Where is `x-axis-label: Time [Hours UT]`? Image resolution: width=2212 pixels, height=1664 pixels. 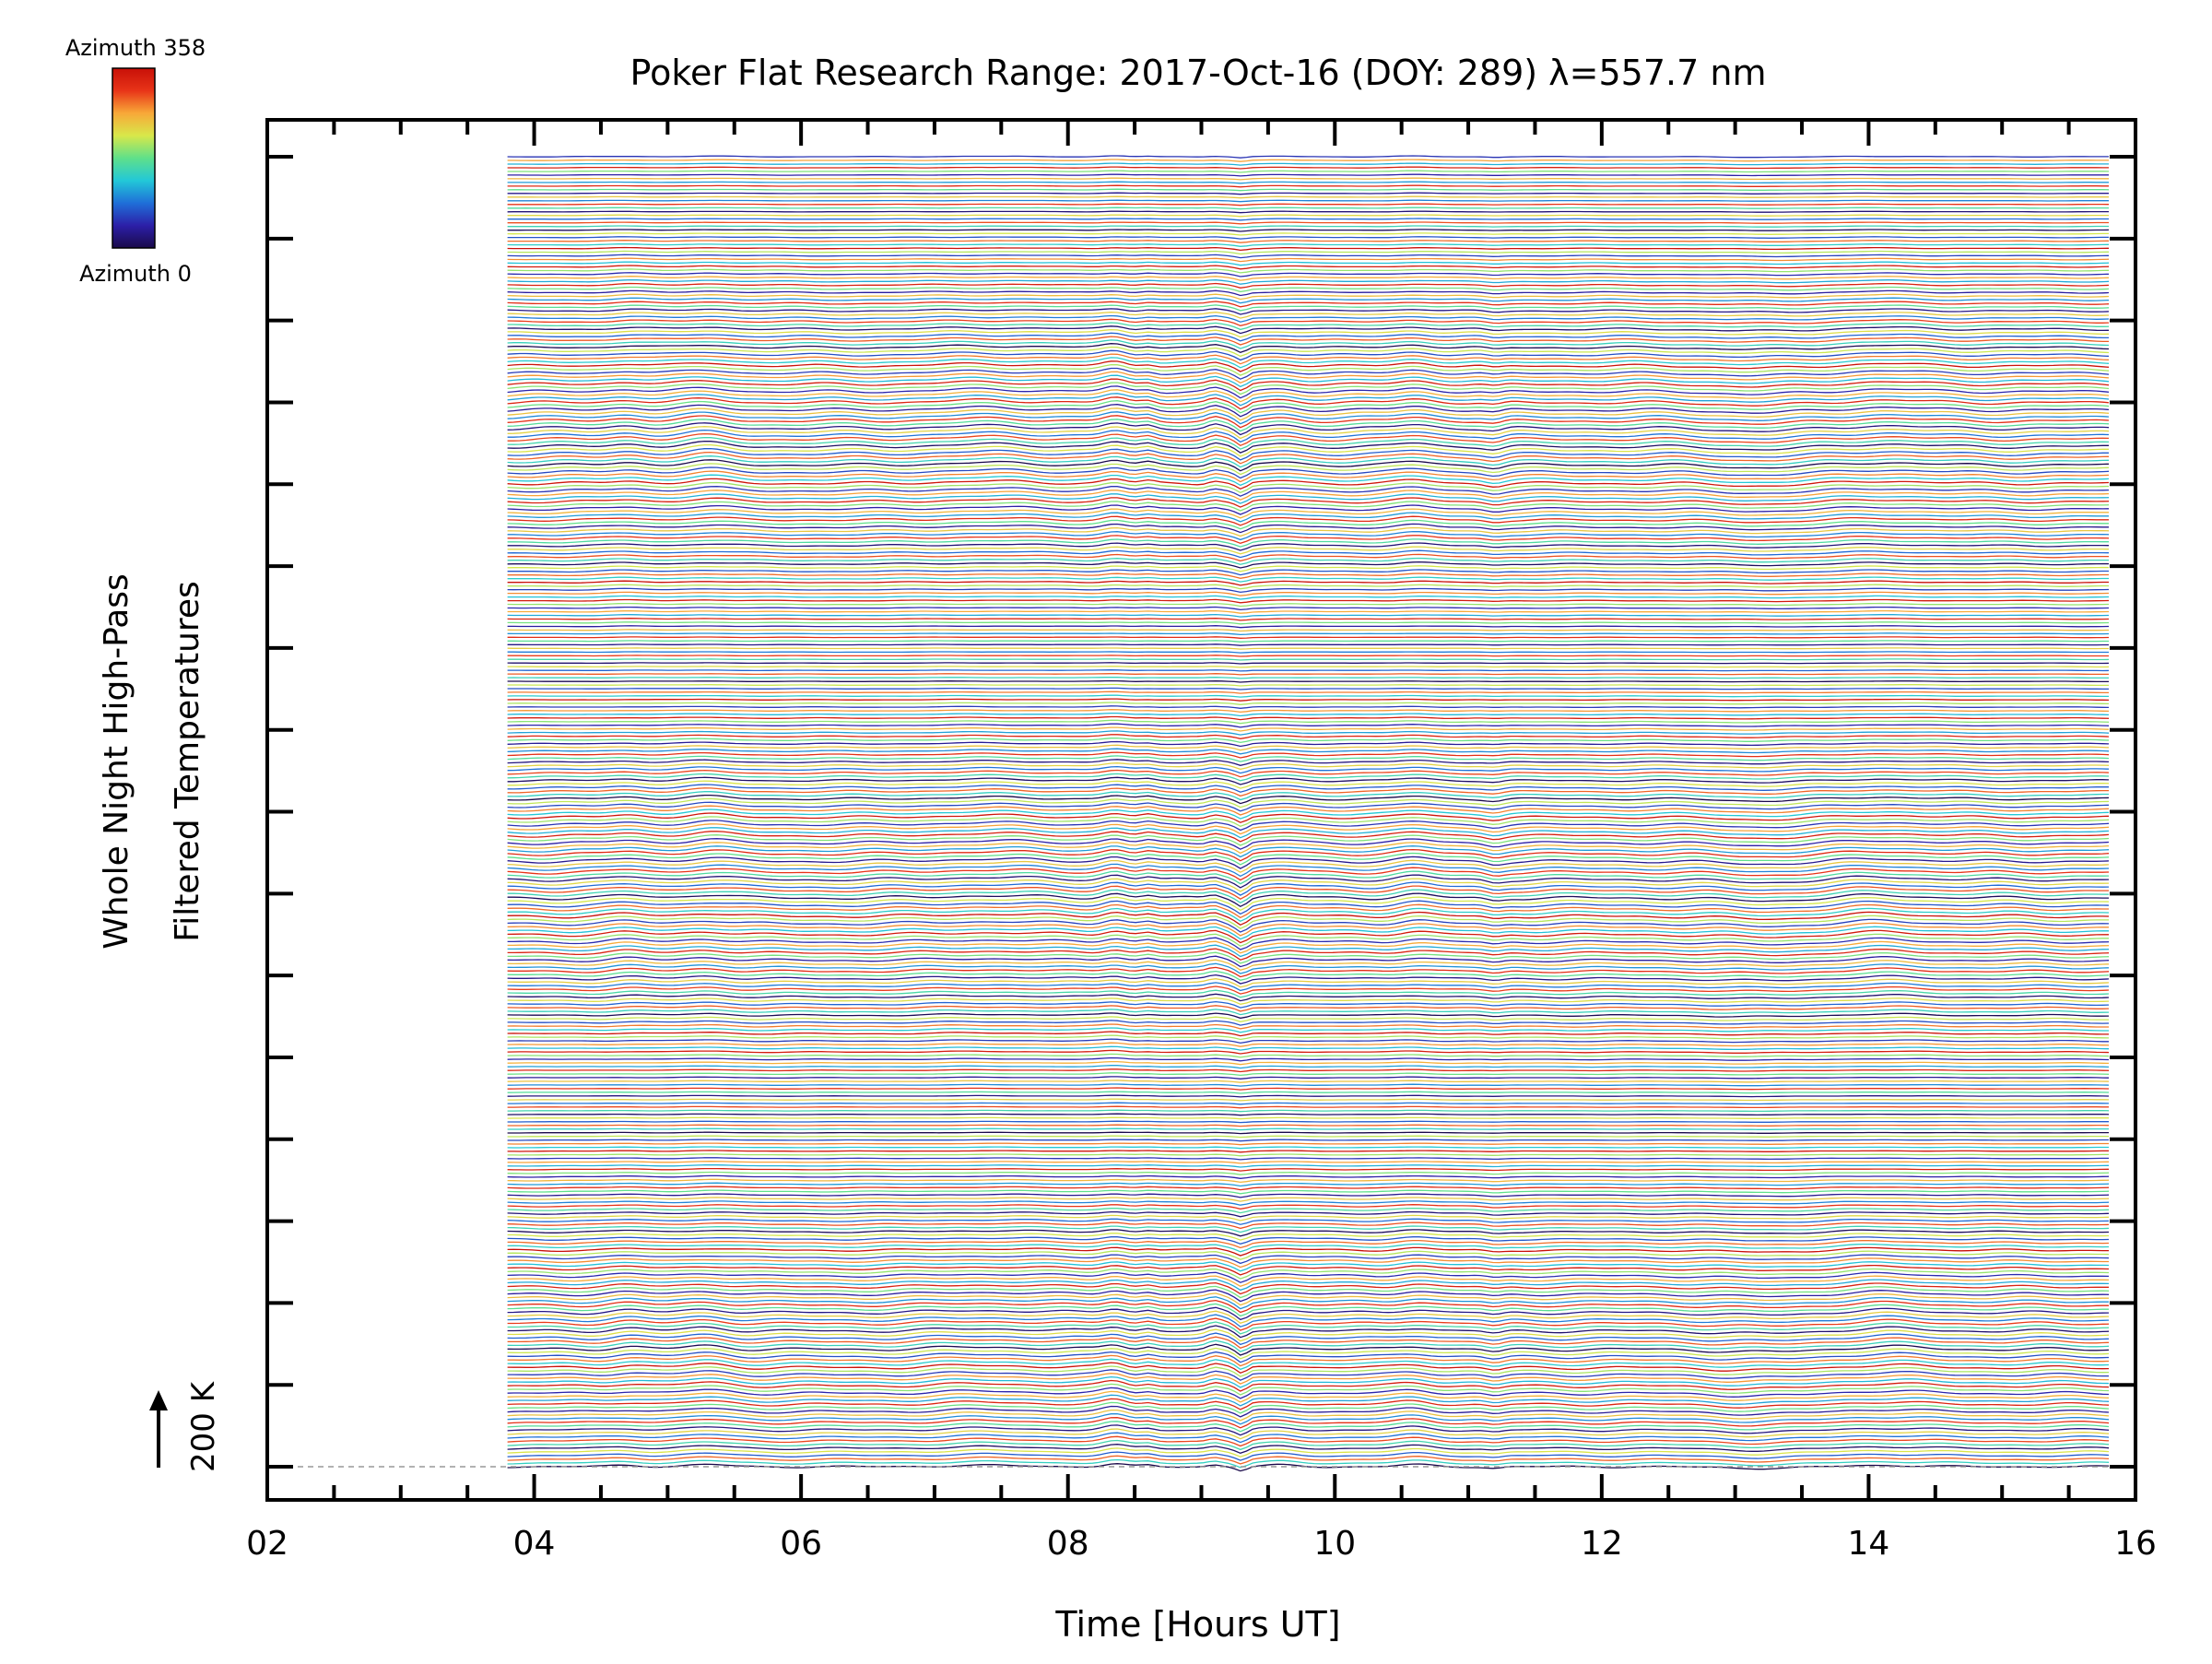
x-axis-label: Time [Hours UT] is located at coordinates (1197, 1624).